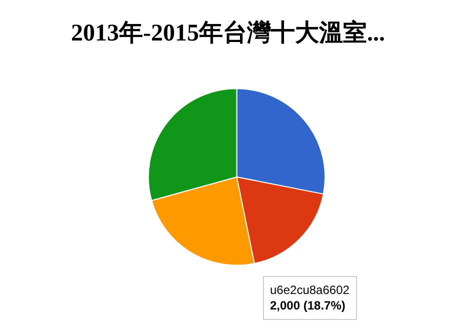 The image size is (456, 336). Describe the element at coordinates (308, 305) in the screenshot. I see `text: 2,000 (18.7%)` at that location.